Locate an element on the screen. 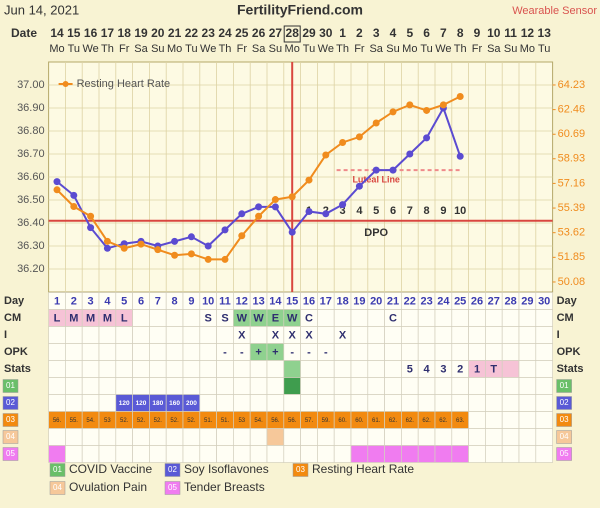 The width and height of the screenshot is (600, 508). row-badge-label: 05 is located at coordinates (564, 453).